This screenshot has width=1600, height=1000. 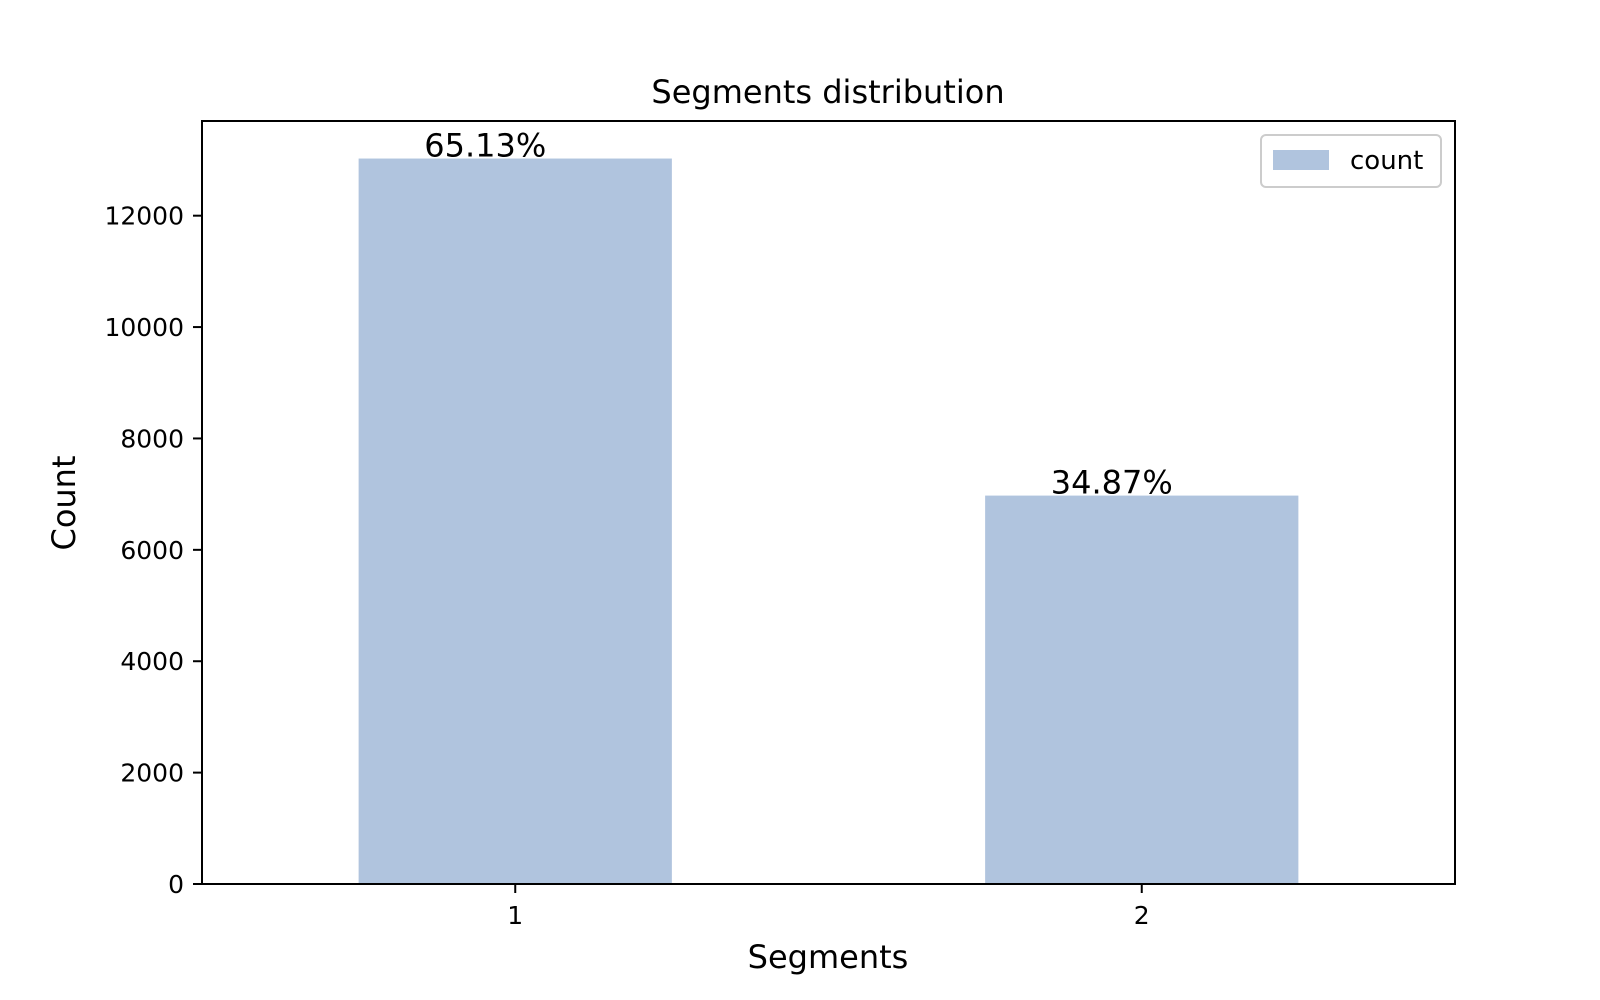 I want to click on legend-label: count, so click(x=1386, y=161).